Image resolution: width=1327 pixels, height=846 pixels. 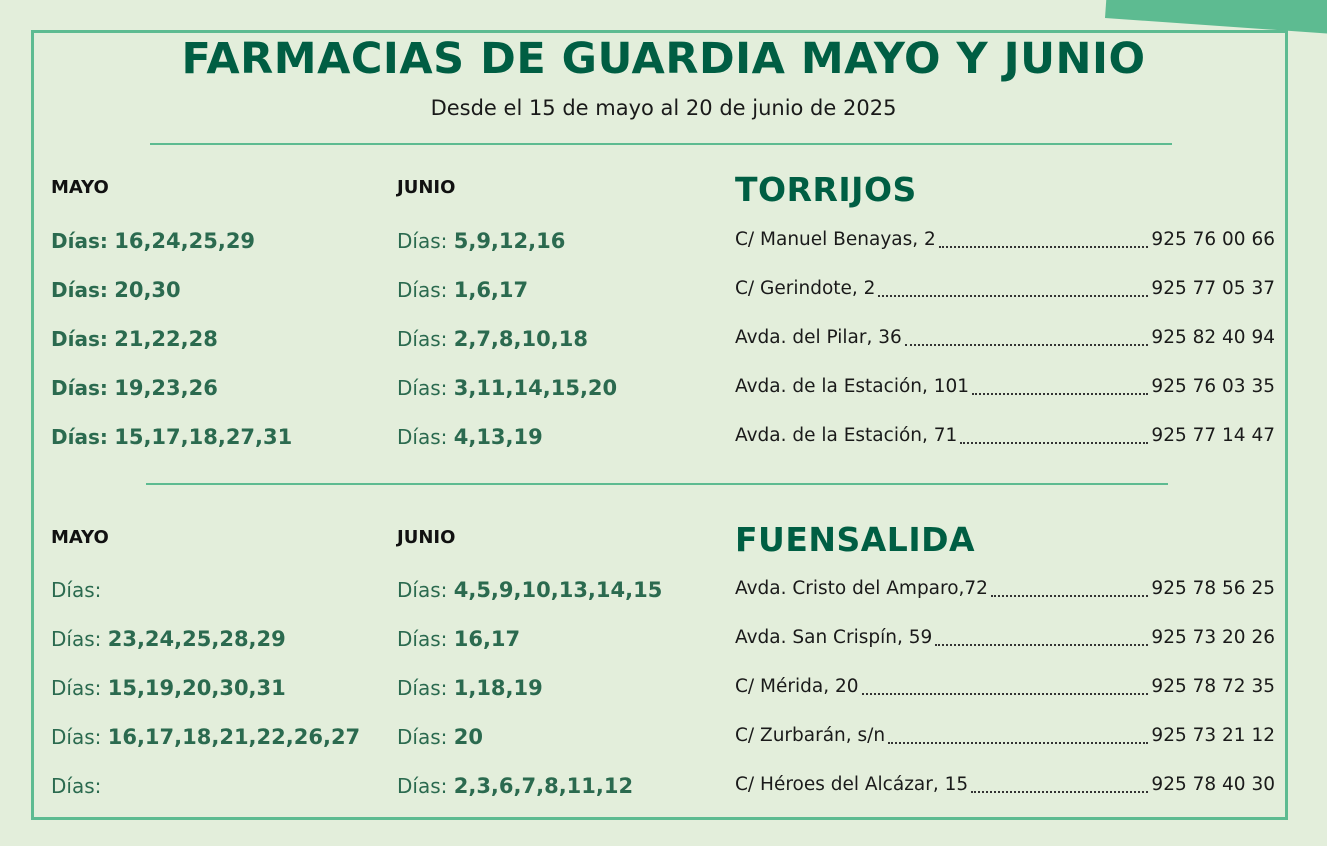 I want to click on pharmacy-phone: 925 82 40 94, so click(x=1213, y=337).